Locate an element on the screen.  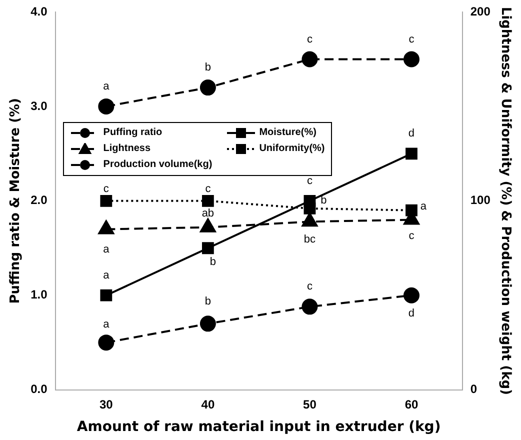
annotation: ab is located at coordinates (208, 213).